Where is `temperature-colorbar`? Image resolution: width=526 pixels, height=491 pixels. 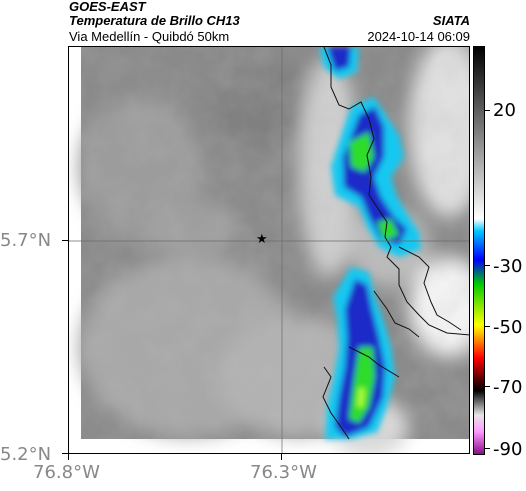 temperature-colorbar is located at coordinates (479, 250).